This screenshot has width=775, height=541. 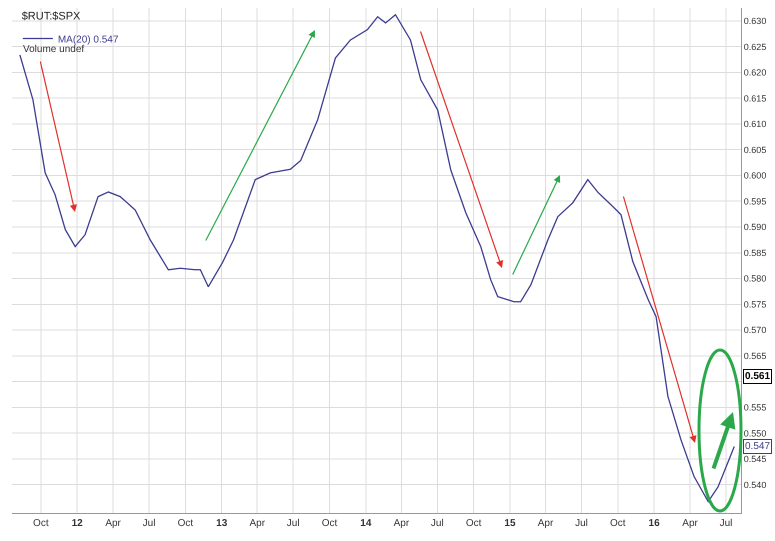 What do you see at coordinates (755, 459) in the screenshot?
I see `y-tick-label: 0.545` at bounding box center [755, 459].